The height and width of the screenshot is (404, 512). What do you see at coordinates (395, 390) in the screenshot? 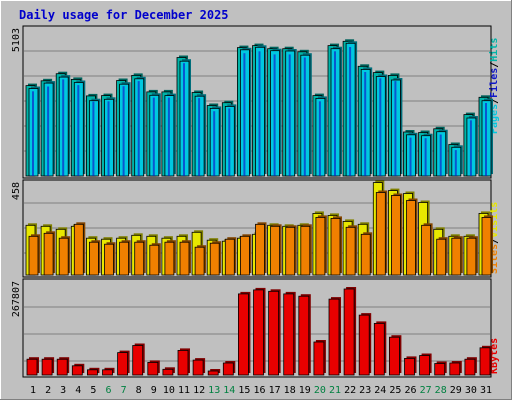
I see `day-label: 25` at bounding box center [395, 390].